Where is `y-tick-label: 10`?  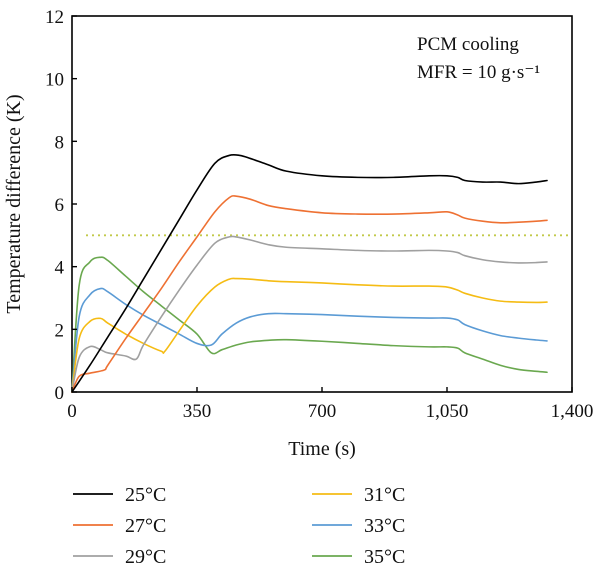
y-tick-label: 10 is located at coordinates (54, 80).